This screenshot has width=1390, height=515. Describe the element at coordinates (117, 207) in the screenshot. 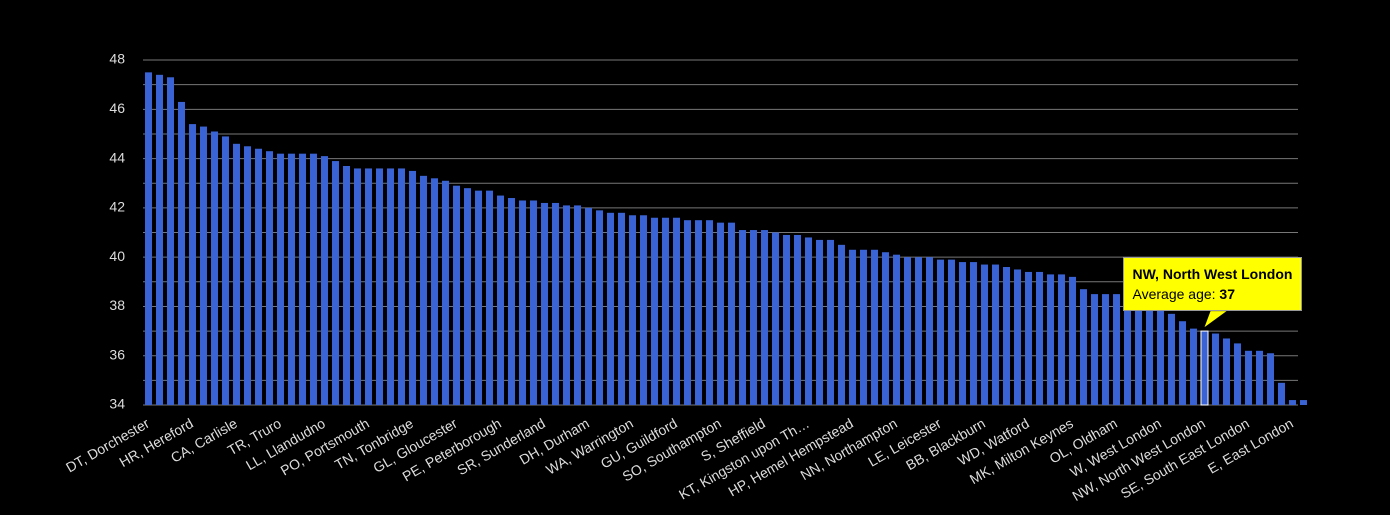

I see `y-tick-label: 42` at that location.